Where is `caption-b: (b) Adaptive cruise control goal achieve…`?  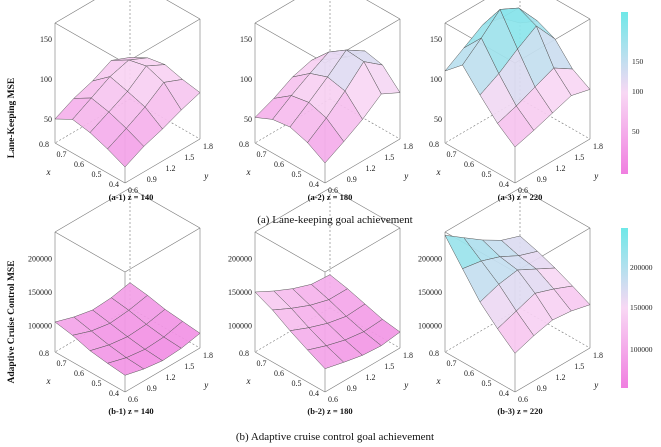
caption-b: (b) Adaptive cruise control goal achieve… is located at coordinates (335, 437).